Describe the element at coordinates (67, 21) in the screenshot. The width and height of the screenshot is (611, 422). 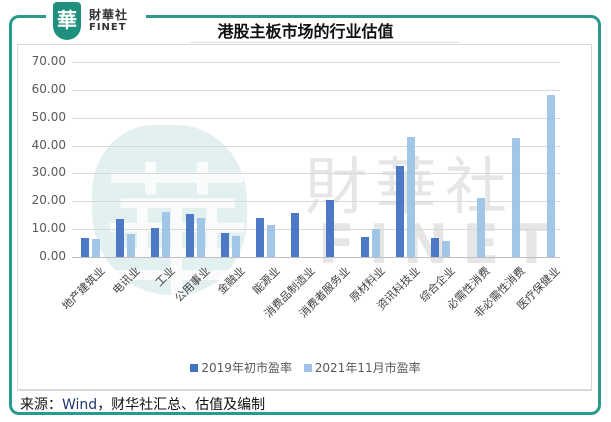
I see `logo-badge-icon: 華` at that location.